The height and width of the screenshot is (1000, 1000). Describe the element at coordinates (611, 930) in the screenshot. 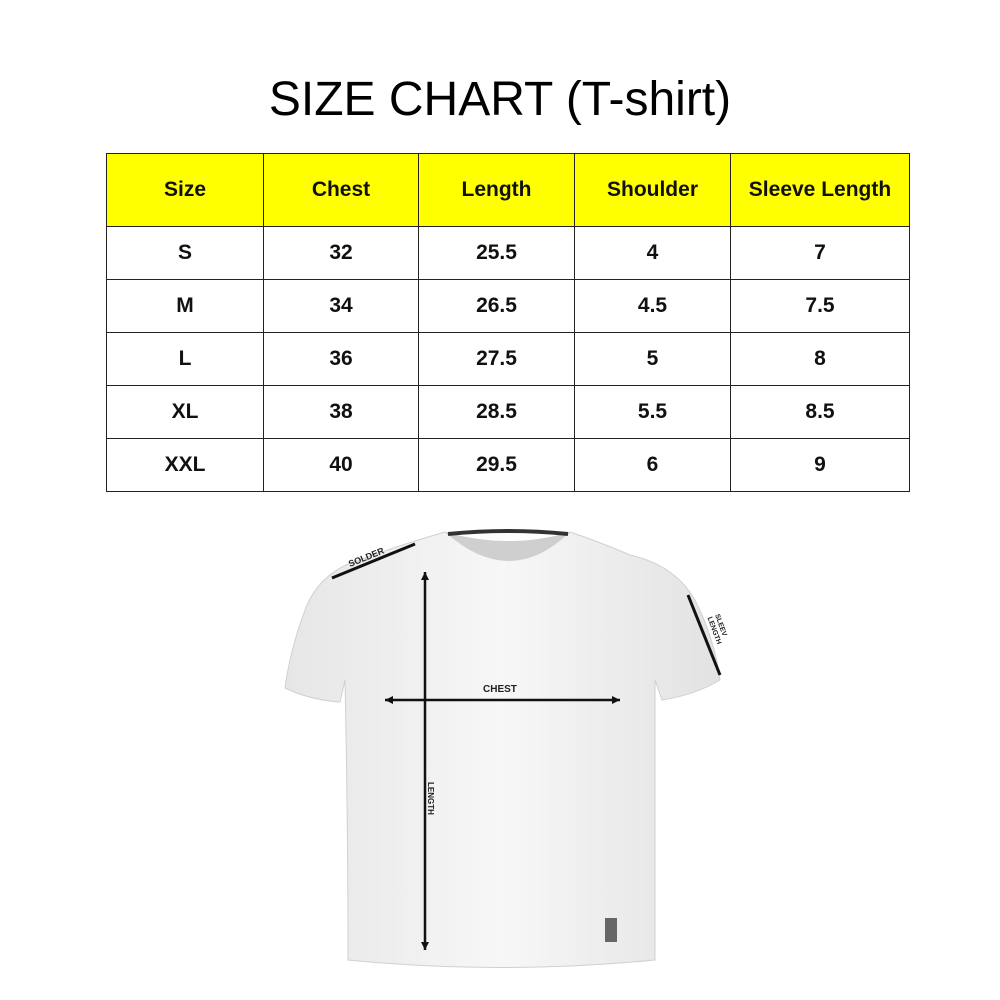

I see `tag-icon` at that location.